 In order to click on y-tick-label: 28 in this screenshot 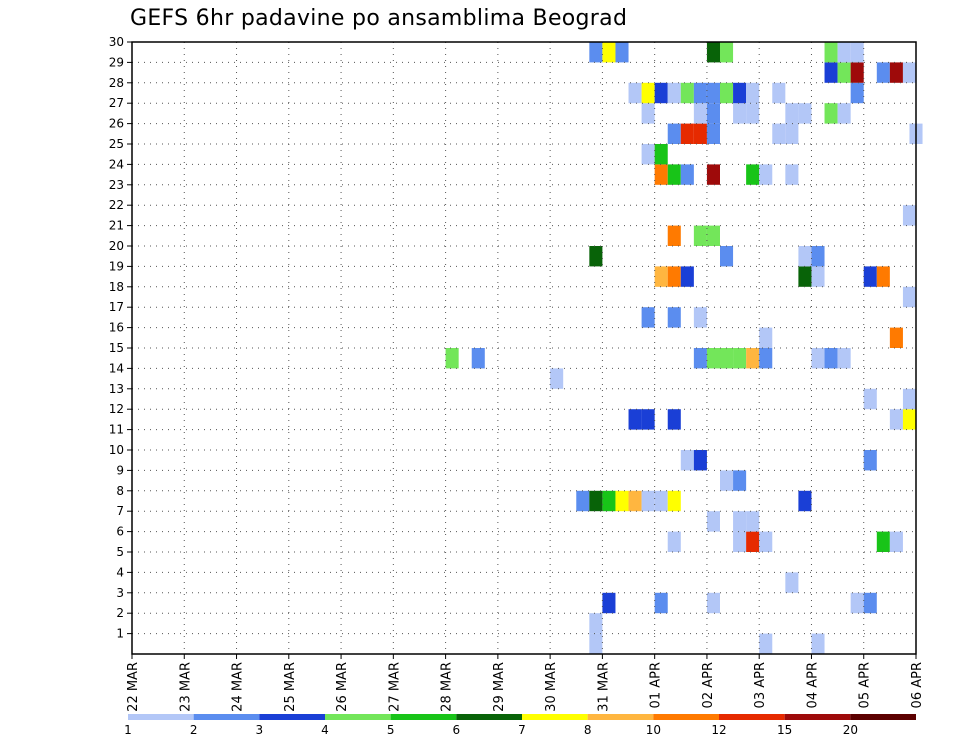, I will do `click(116, 83)`.